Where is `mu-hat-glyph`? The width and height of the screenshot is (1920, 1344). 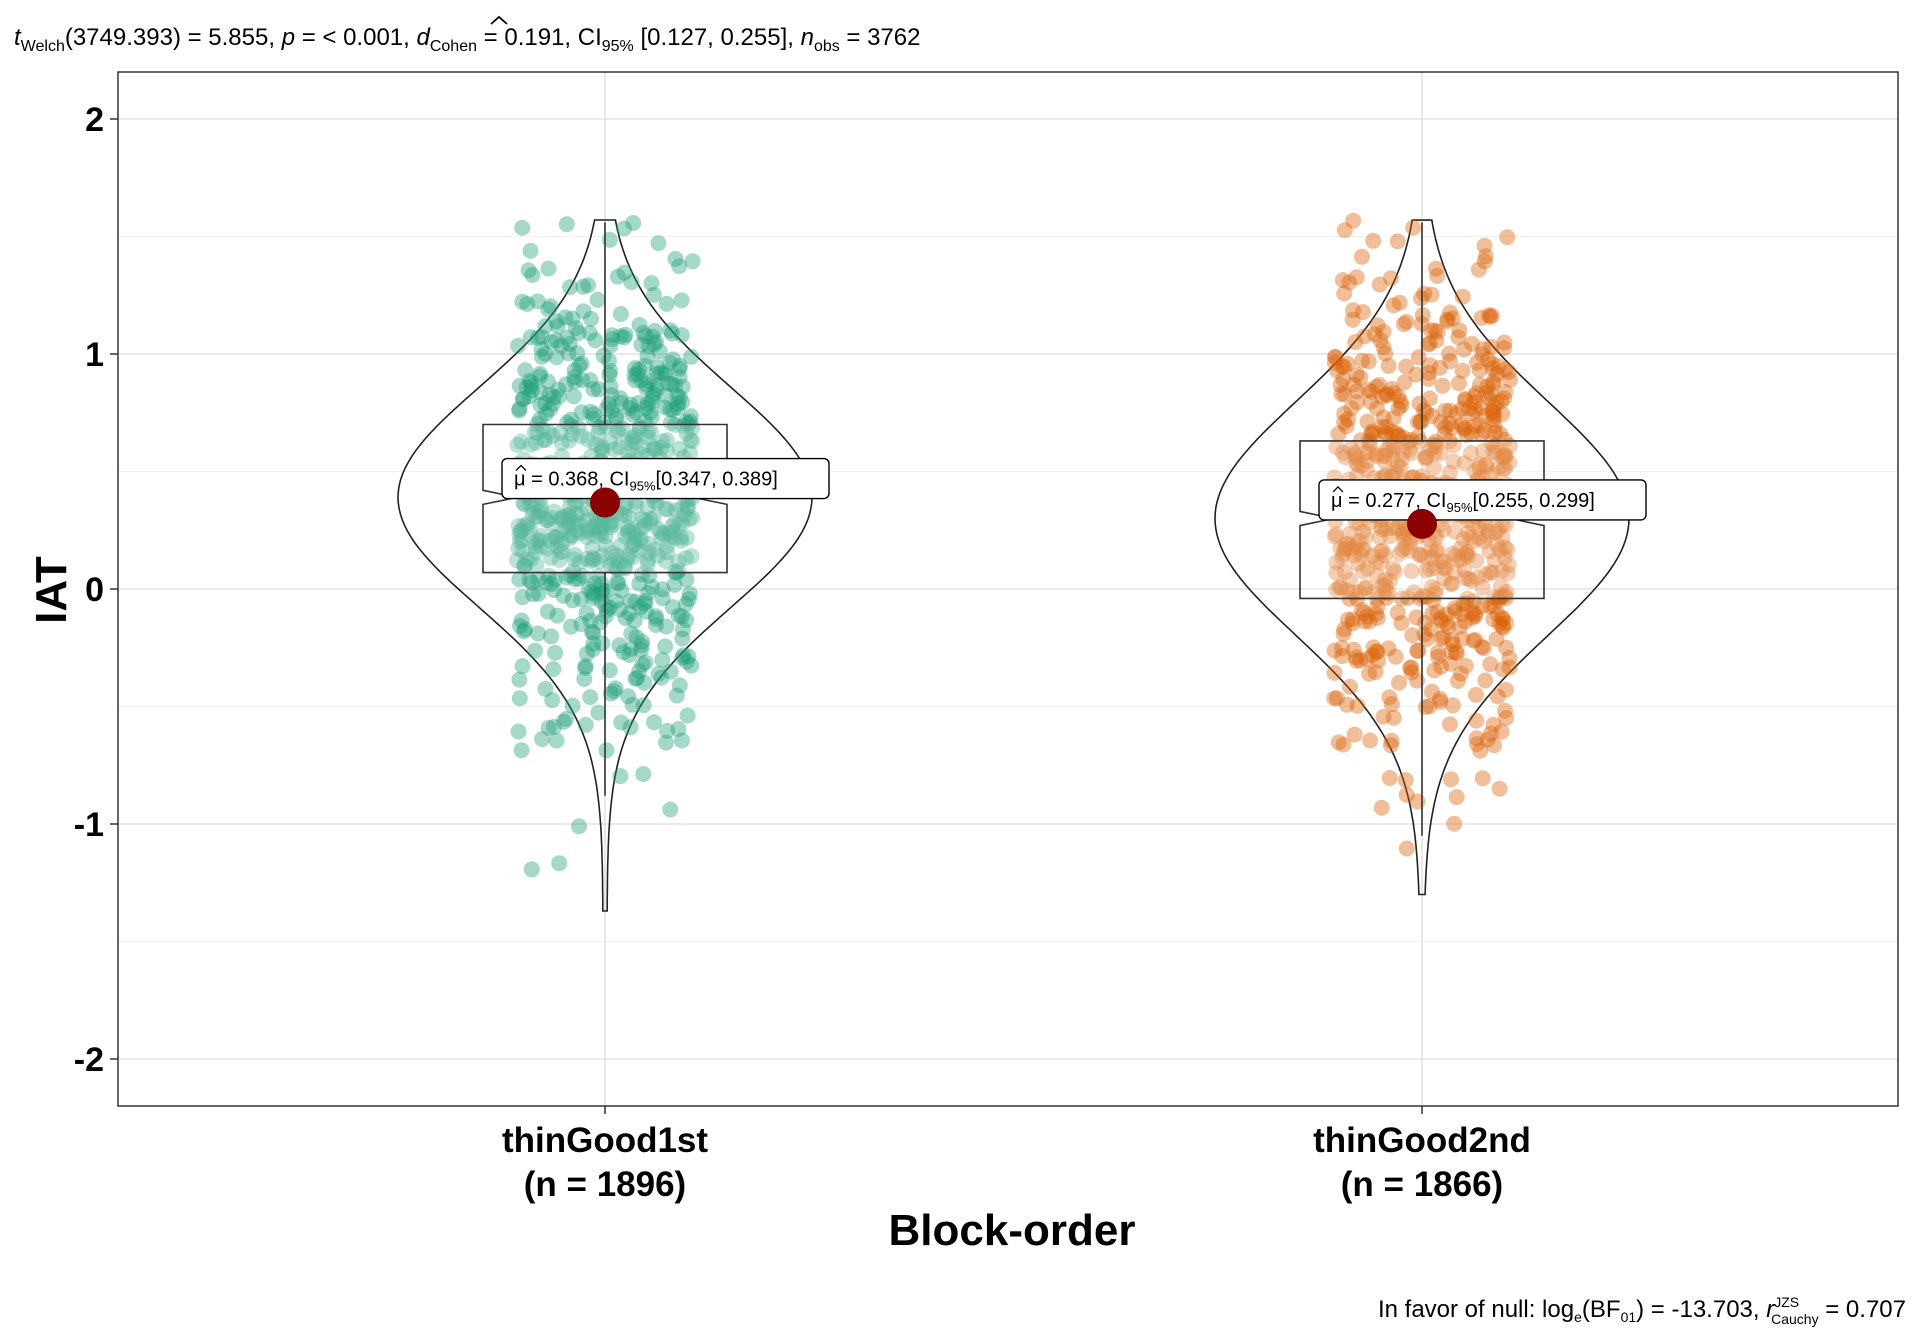
mu-hat-glyph is located at coordinates (521, 467).